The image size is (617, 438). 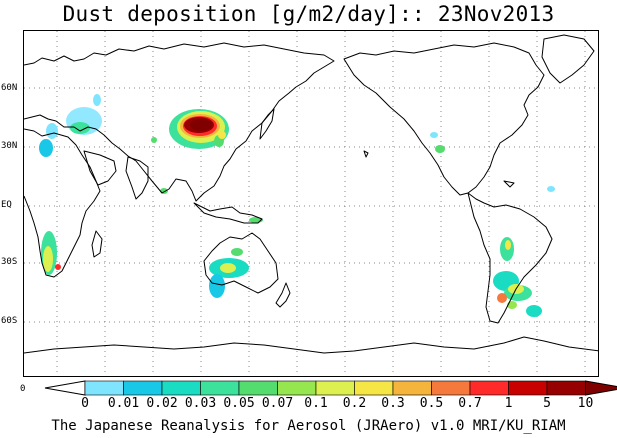 What do you see at coordinates (200, 403) in the screenshot?
I see `colorbar-label: 0.03` at bounding box center [200, 403].